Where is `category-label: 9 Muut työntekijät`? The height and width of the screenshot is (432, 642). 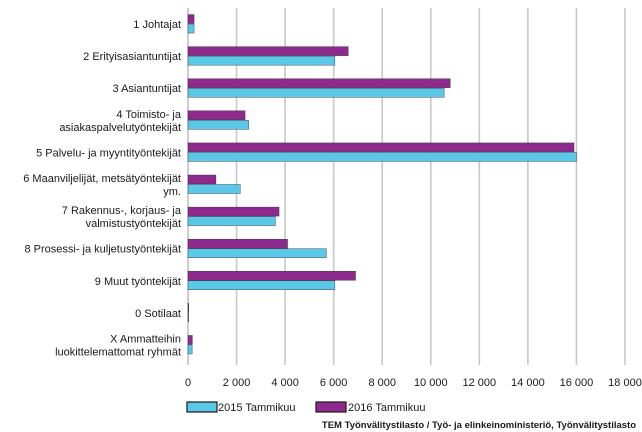
category-label: 9 Muut työntekijät is located at coordinates (138, 282).